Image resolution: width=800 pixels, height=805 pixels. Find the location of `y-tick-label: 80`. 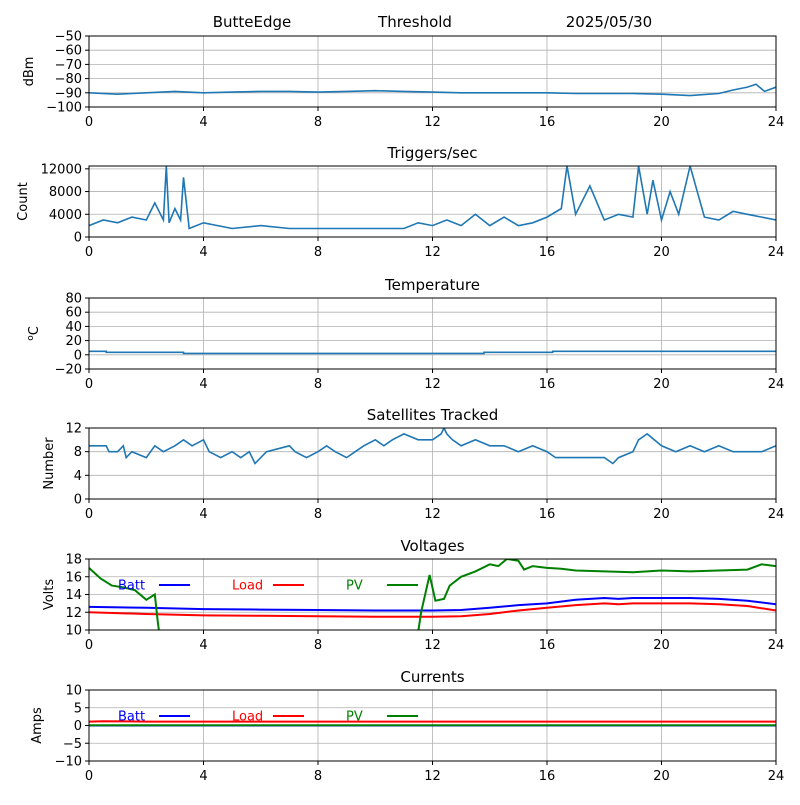

y-tick-label: 80 is located at coordinates (73, 299).